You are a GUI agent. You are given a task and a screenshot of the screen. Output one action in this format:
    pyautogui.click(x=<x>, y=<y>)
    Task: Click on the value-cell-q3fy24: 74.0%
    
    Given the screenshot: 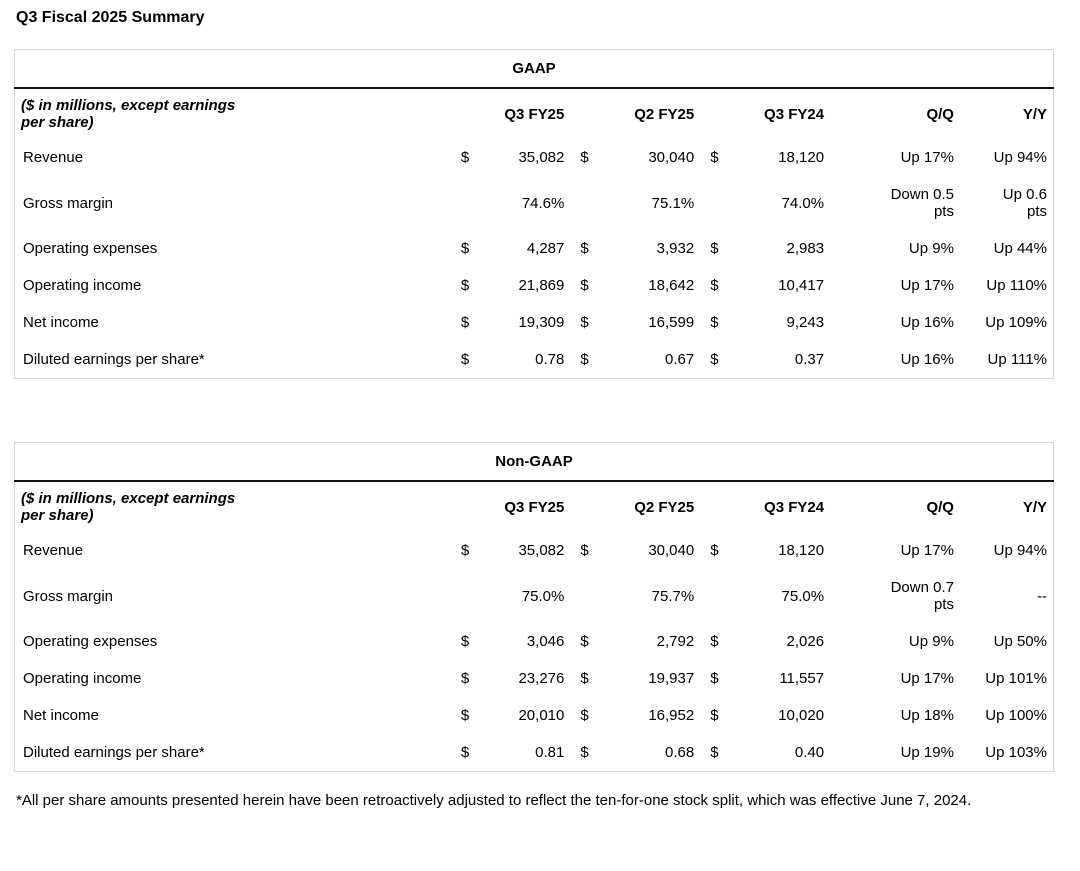 What is the action you would take?
    pyautogui.click(x=803, y=203)
    